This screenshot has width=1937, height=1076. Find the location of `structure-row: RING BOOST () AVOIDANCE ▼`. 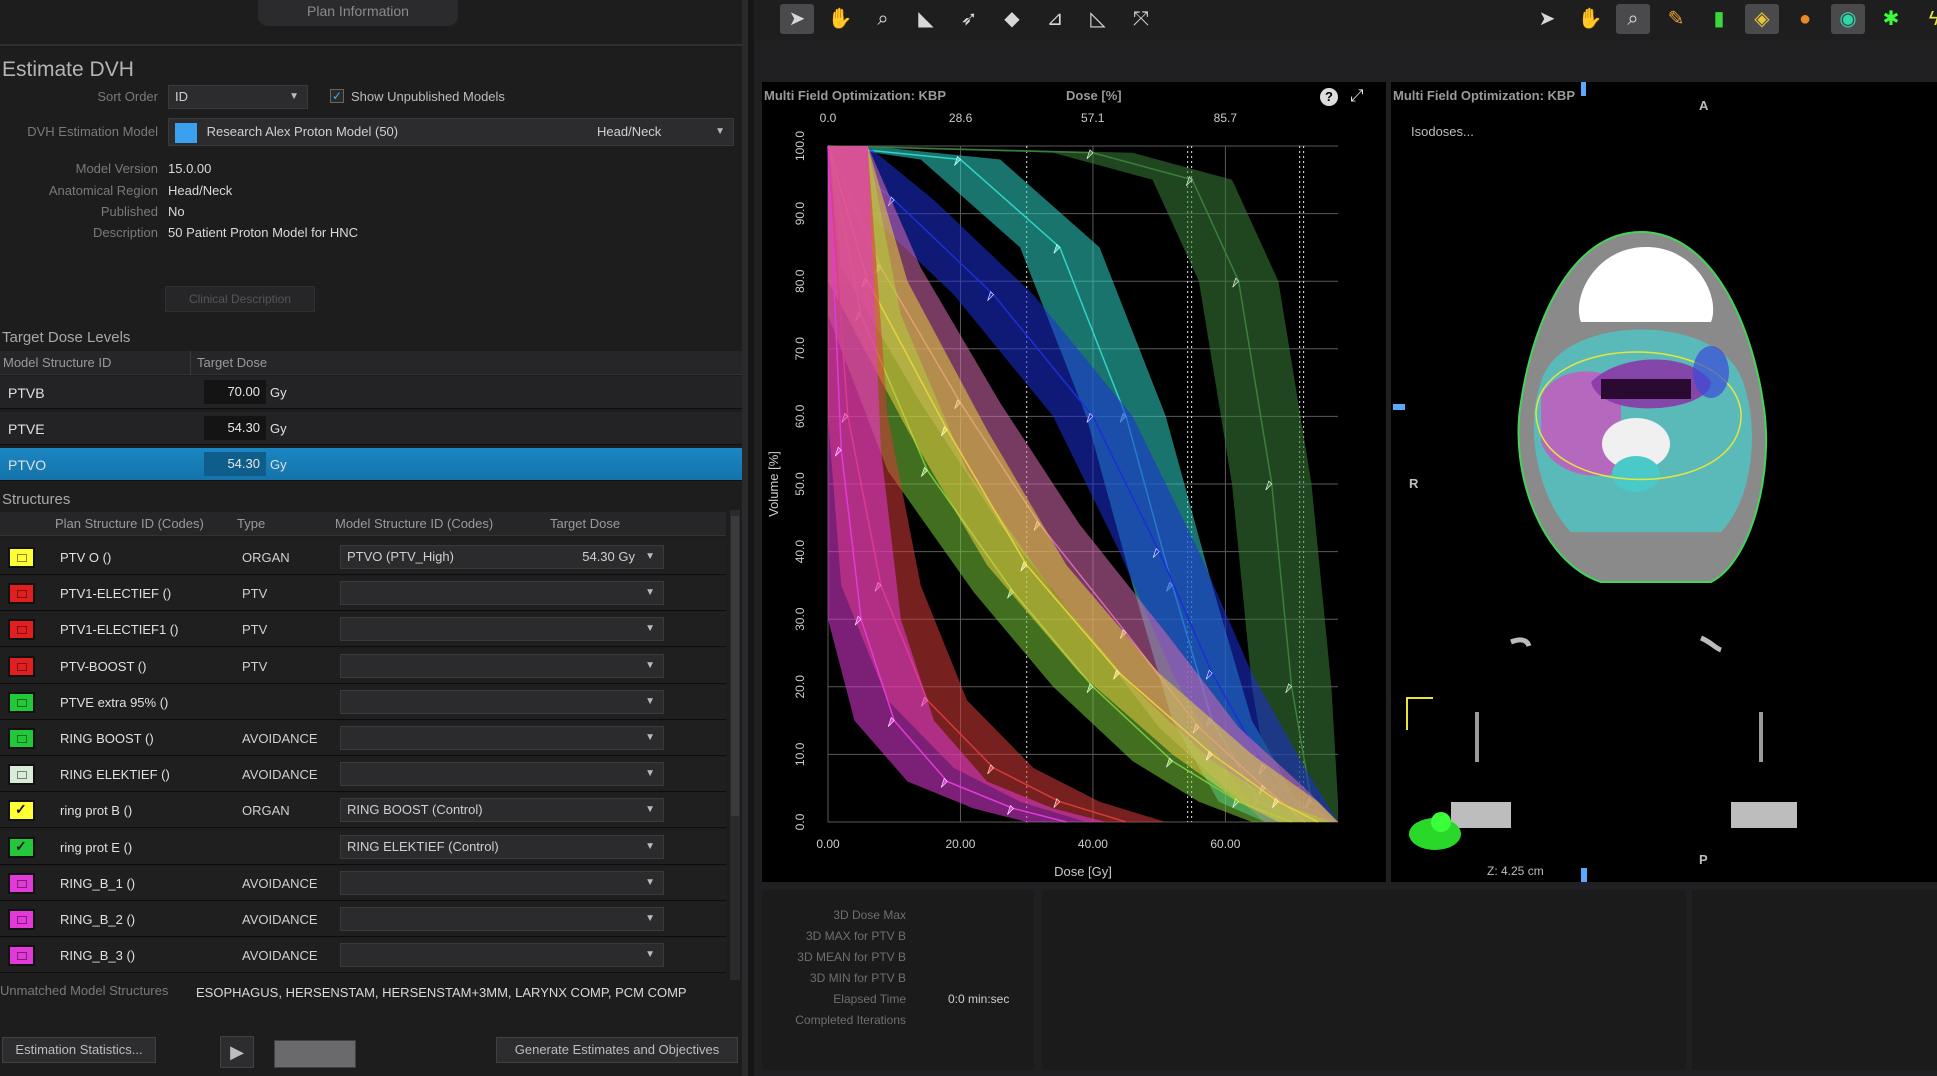

structure-row: RING BOOST () AVOIDANCE ▼ is located at coordinates (363, 738).